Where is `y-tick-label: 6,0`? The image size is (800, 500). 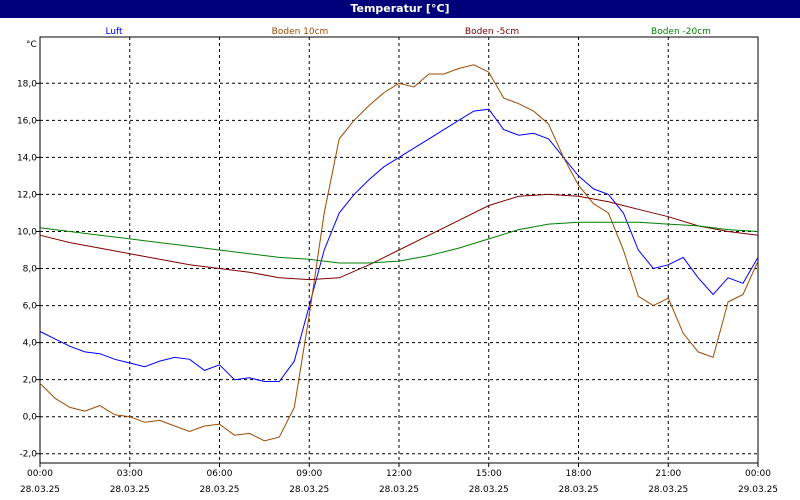 y-tick-label: 6,0 is located at coordinates (30, 307).